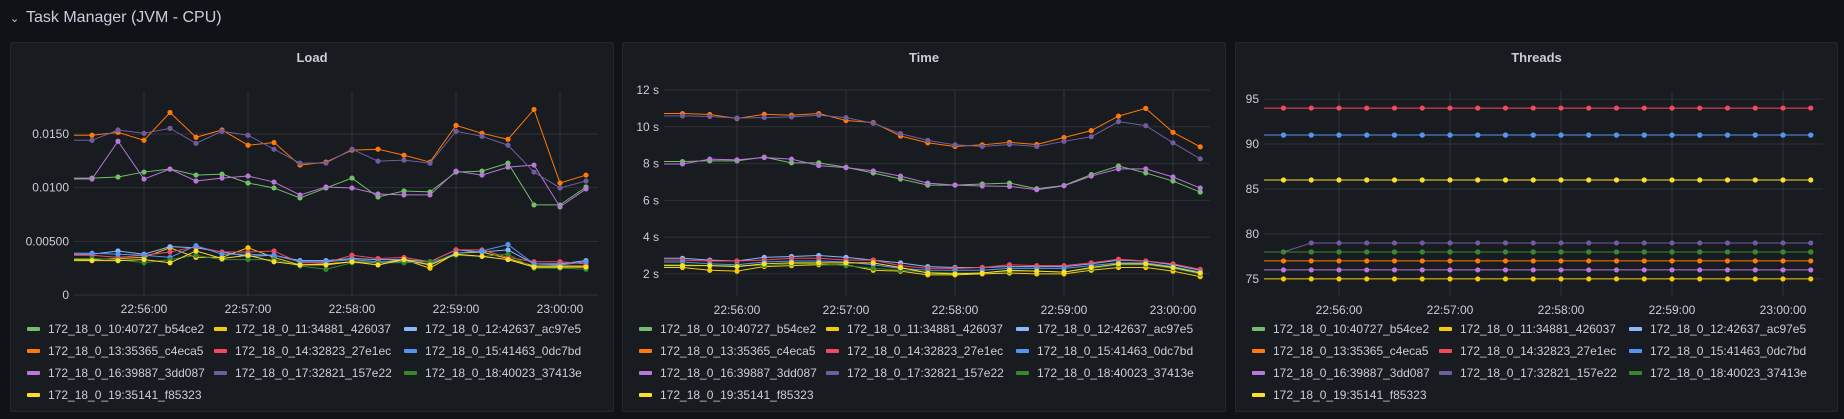 This screenshot has height=419, width=1844. I want to click on legend-item: 172_18_0_15:41463_0dc7bd, so click(499, 351).